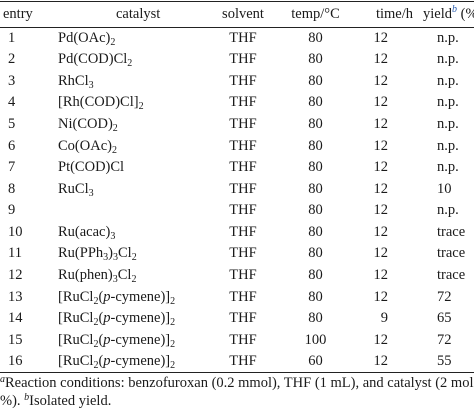  I want to click on table-row: 5 Ni(COD)2 THF 80 12 n.p., so click(237, 124).